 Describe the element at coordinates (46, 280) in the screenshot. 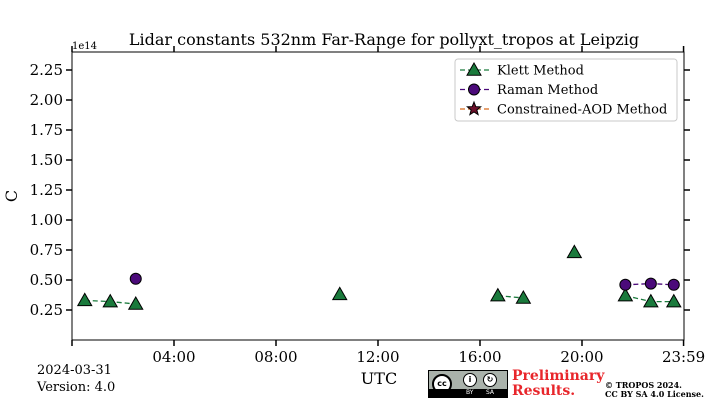

I see `y-tick-label: 0.50` at that location.